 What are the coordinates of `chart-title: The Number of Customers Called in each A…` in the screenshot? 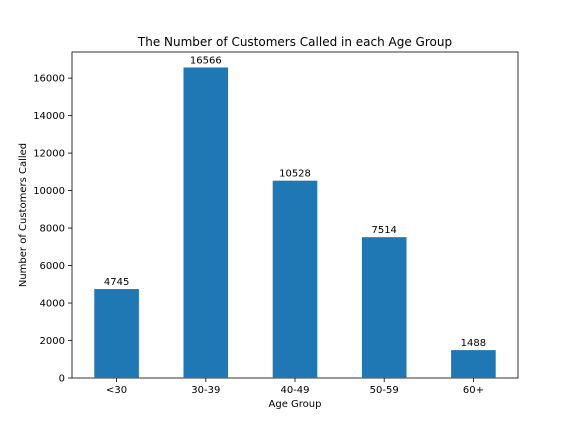 It's located at (294, 42).